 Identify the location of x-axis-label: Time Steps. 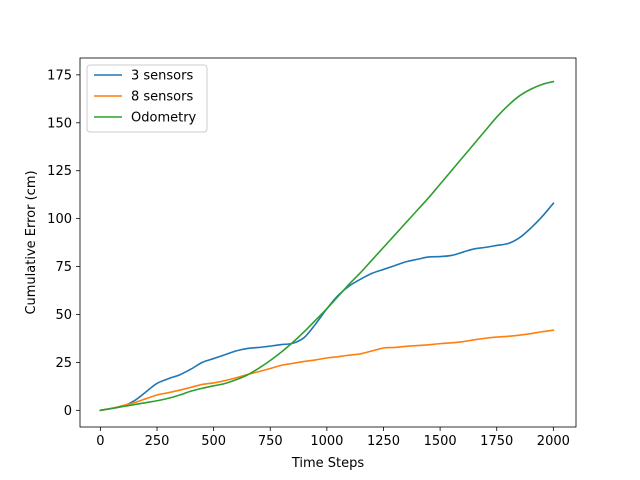
(328, 463).